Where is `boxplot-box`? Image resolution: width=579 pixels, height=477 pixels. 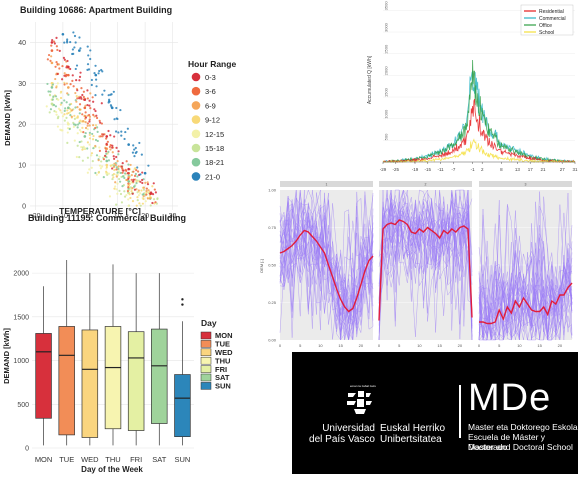 boxplot-box is located at coordinates (182, 405).